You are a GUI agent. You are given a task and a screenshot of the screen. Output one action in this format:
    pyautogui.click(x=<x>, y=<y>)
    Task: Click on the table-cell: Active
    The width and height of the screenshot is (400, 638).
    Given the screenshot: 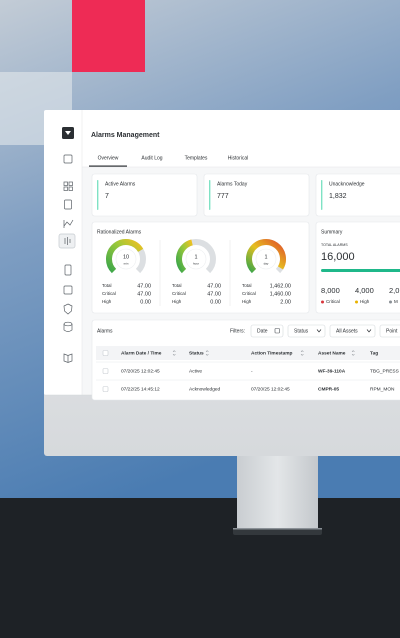 What is the action you would take?
    pyautogui.click(x=195, y=371)
    